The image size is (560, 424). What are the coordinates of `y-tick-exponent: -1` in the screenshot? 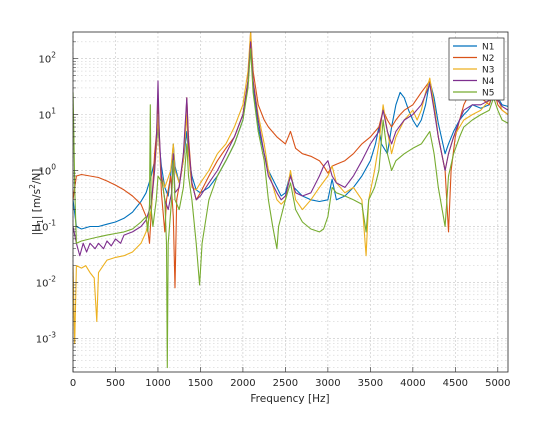 It's located at (53, 222).